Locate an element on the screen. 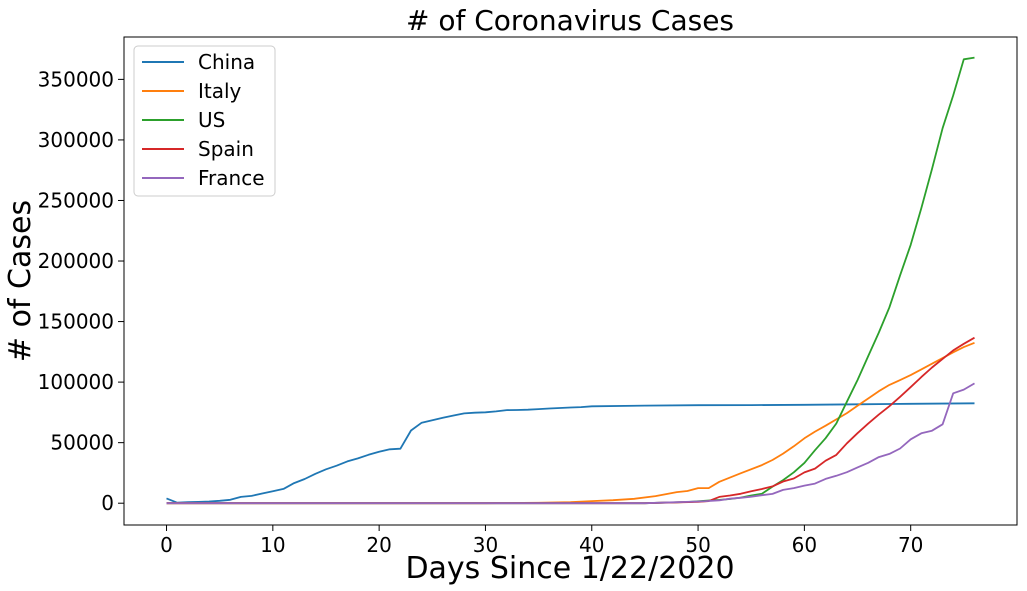  x-tick-label: 10 is located at coordinates (272, 545).